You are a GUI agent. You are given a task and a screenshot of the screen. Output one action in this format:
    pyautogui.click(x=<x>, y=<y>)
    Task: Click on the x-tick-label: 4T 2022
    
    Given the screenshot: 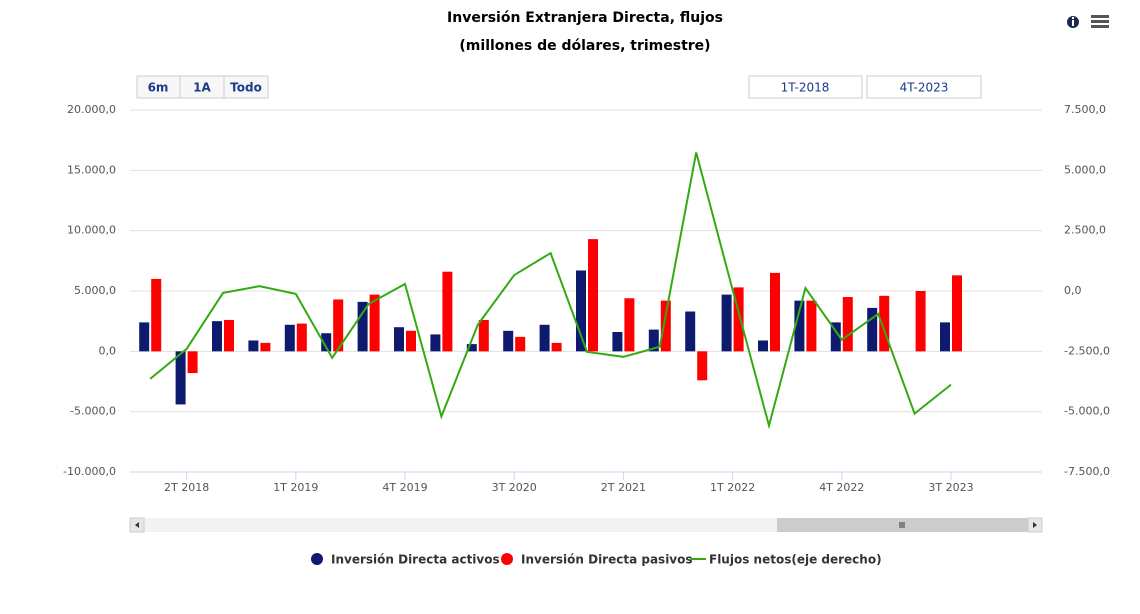 What is the action you would take?
    pyautogui.click(x=841, y=487)
    